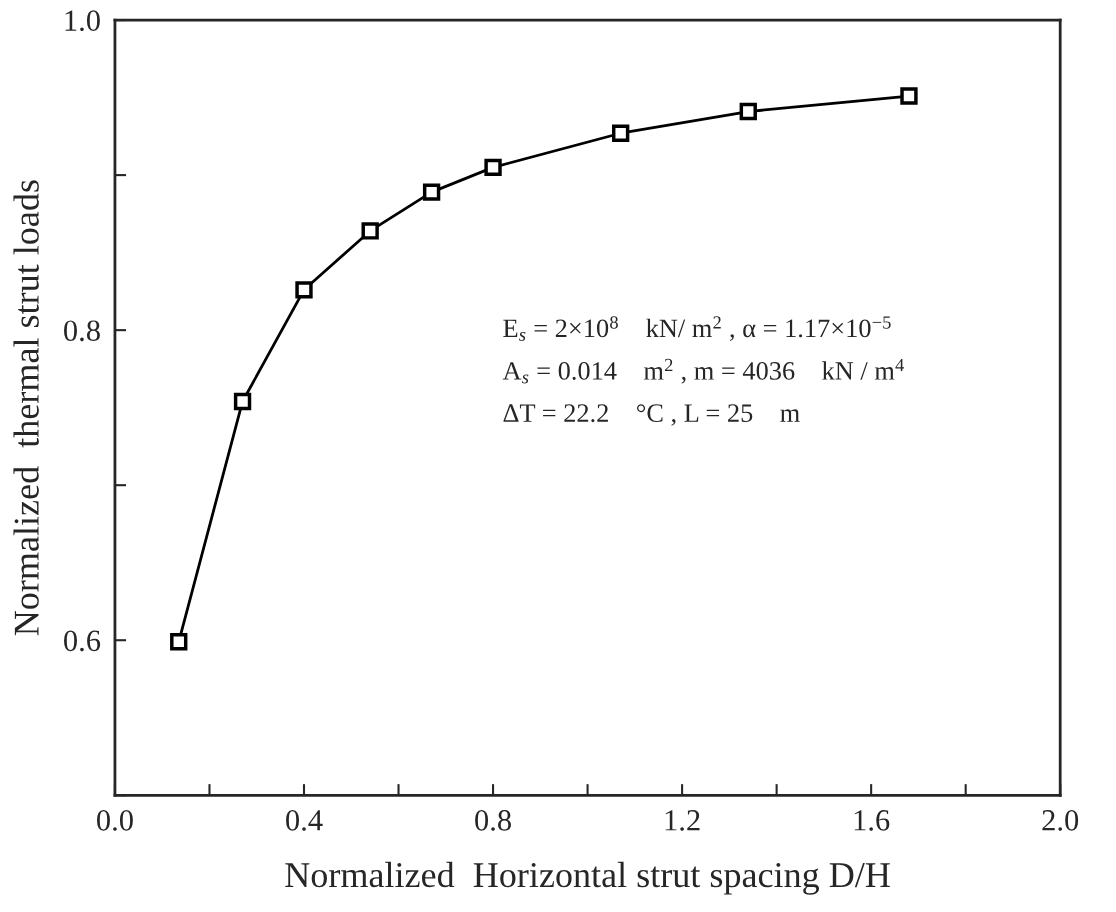 Image resolution: width=1116 pixels, height=912 pixels. What do you see at coordinates (82, 641) in the screenshot?
I see `y-tick-label: 0.6` at bounding box center [82, 641].